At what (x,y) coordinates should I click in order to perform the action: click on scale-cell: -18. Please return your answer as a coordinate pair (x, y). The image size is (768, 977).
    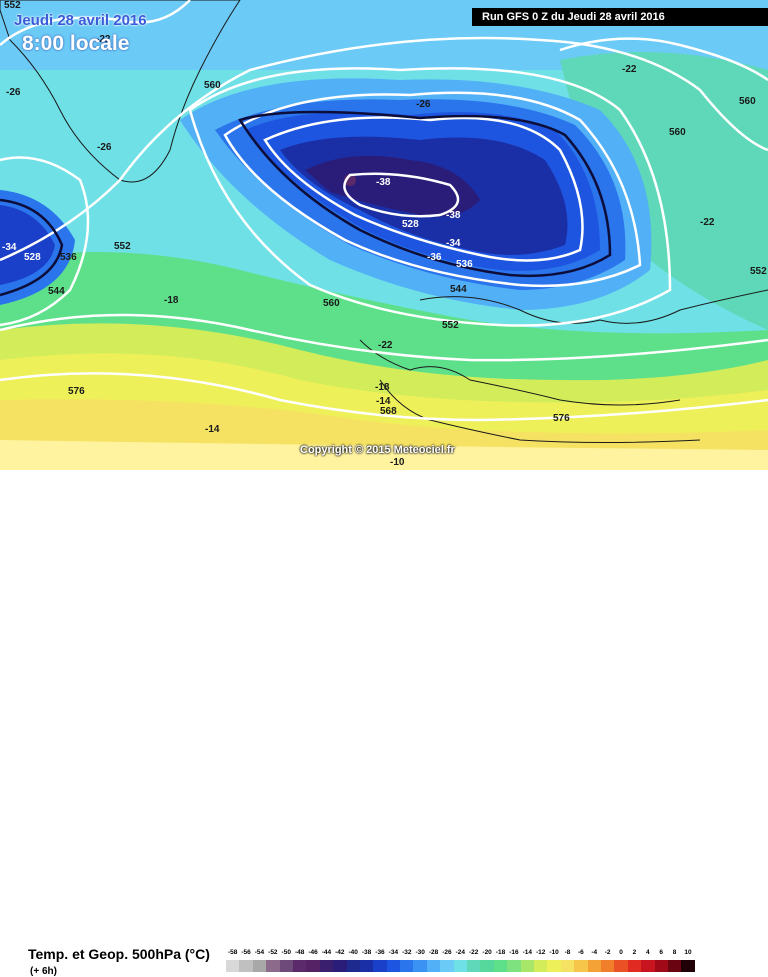
    Looking at the image, I should click on (500, 960).